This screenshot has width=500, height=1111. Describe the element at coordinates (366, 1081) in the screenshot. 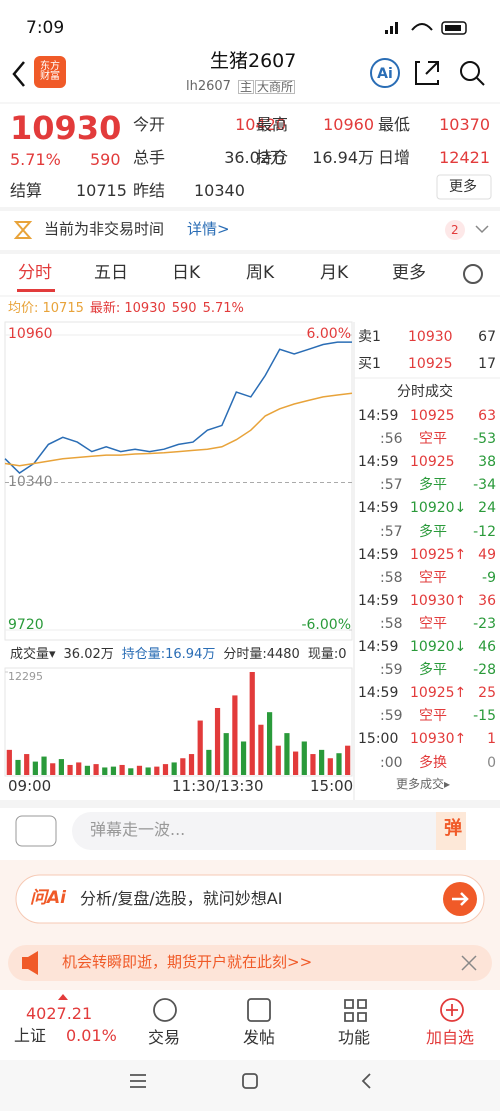

I see `back-key` at that location.